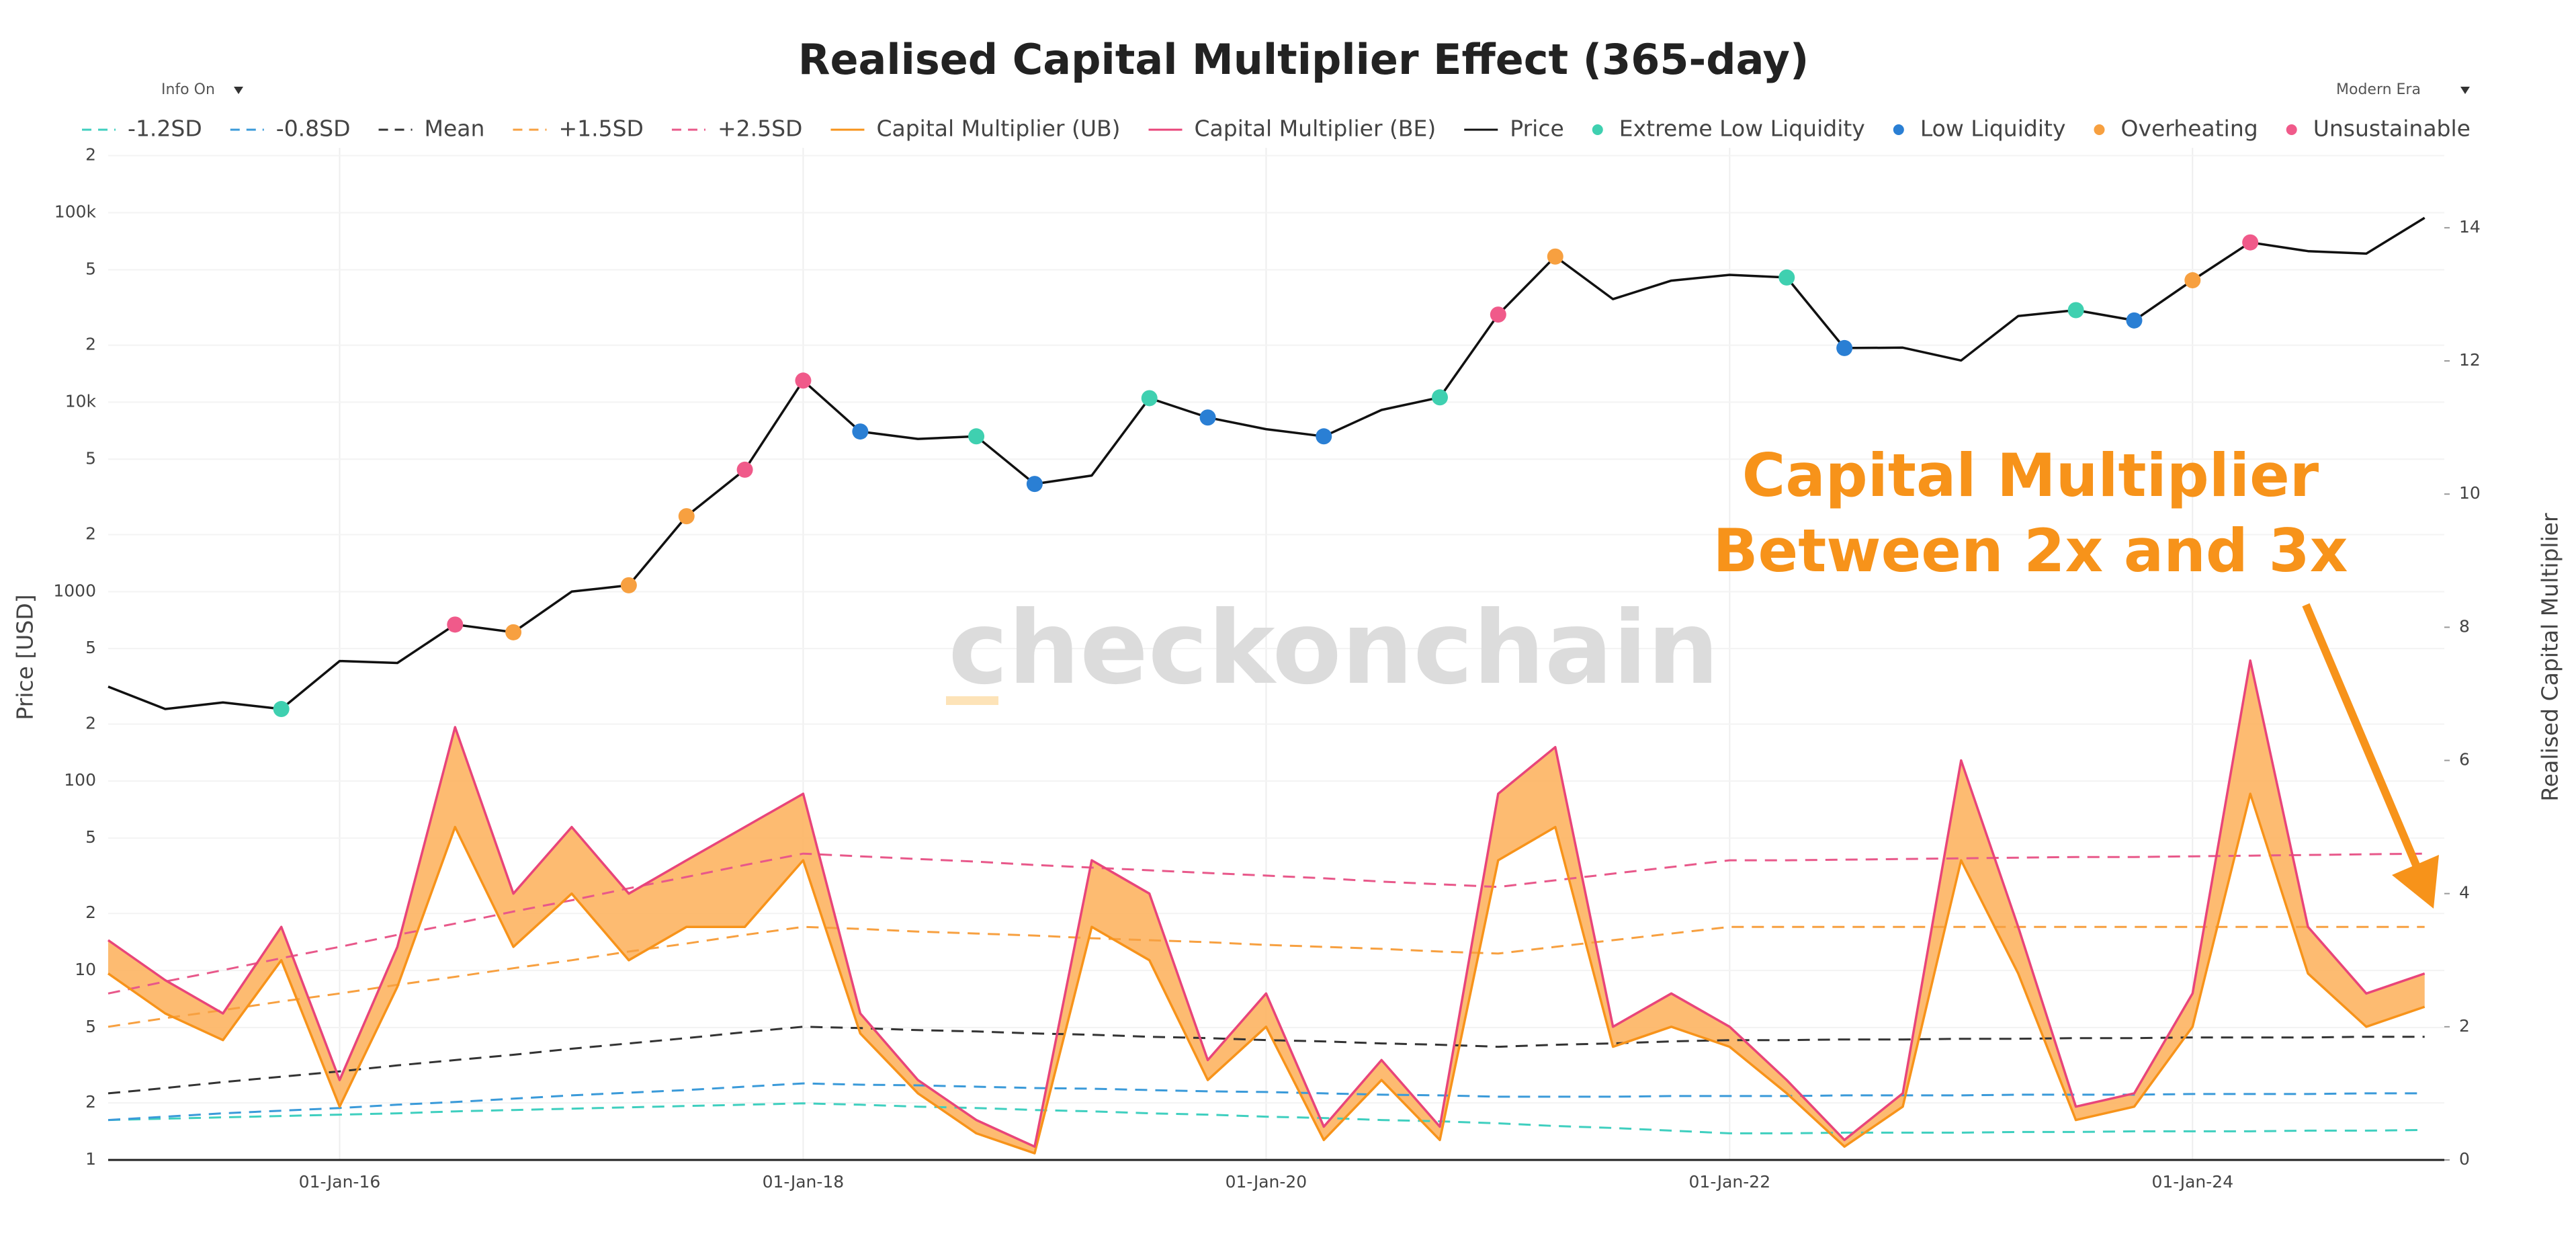  Describe the element at coordinates (1537, 129) in the screenshot. I see `legend-label: Price` at that location.